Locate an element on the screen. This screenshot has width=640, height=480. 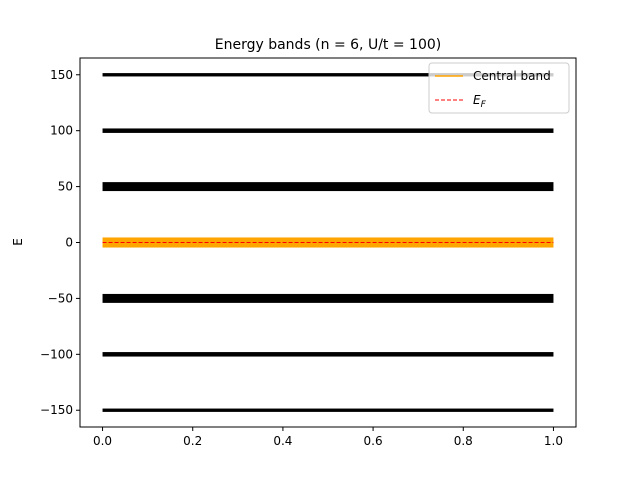
y-tick-label: 150 is located at coordinates (61, 75).